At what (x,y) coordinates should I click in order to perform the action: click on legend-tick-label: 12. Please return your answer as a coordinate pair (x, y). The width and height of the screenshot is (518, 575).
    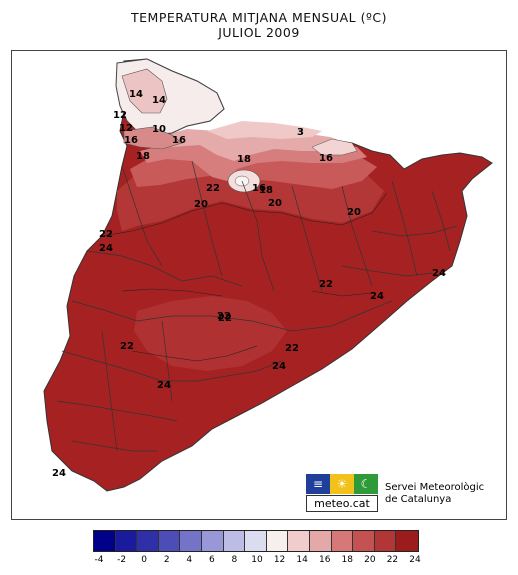
    Looking at the image, I should click on (279, 560).